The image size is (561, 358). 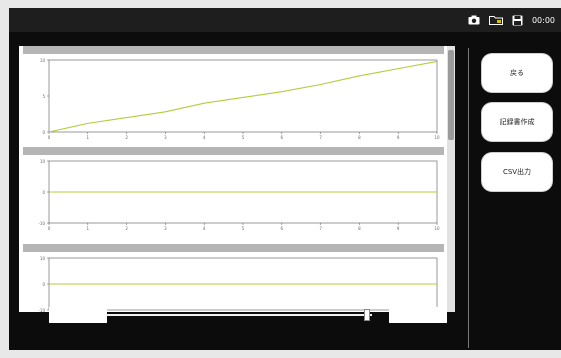 What do you see at coordinates (468, 198) in the screenshot?
I see `panel-divider` at bounding box center [468, 198].